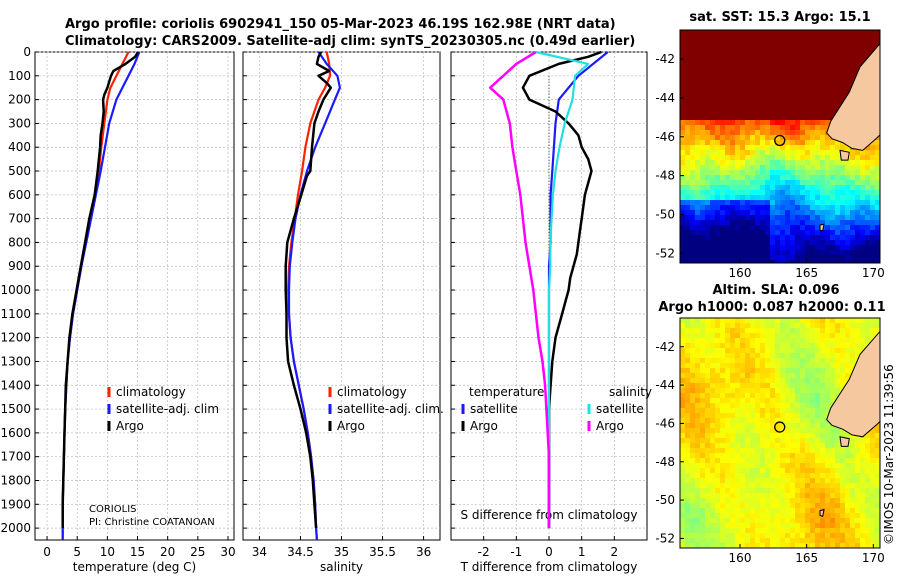 This screenshot has height=580, width=900. Describe the element at coordinates (889, 454) in the screenshot. I see `credit-text: ©IMOS 10-Mar-2023 11:39:56` at that location.